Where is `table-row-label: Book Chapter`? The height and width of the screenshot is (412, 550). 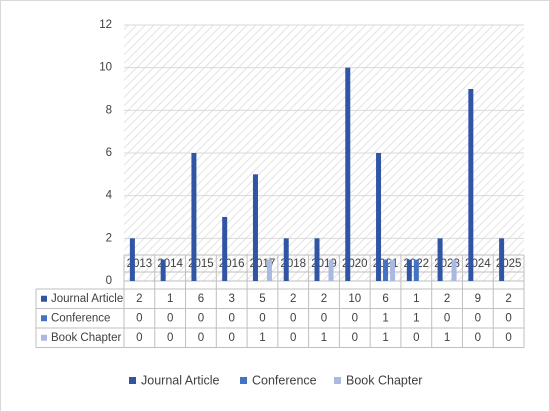 table-row-label: Book Chapter is located at coordinates (86, 338).